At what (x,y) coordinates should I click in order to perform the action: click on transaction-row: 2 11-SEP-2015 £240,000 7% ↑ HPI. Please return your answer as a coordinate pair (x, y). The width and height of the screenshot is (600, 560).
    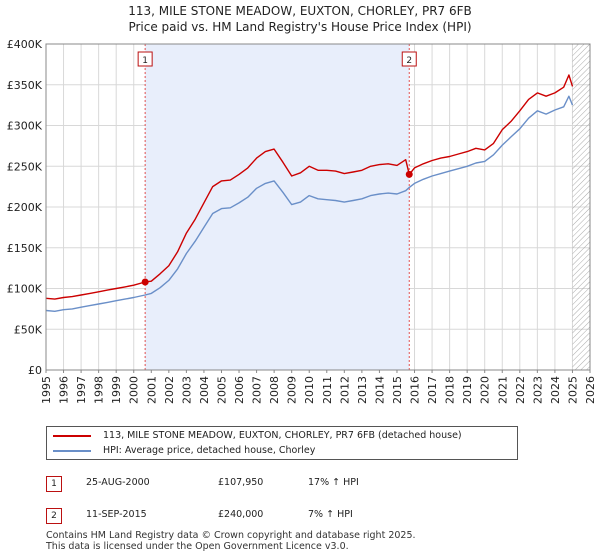
    Looking at the image, I should click on (296, 516).